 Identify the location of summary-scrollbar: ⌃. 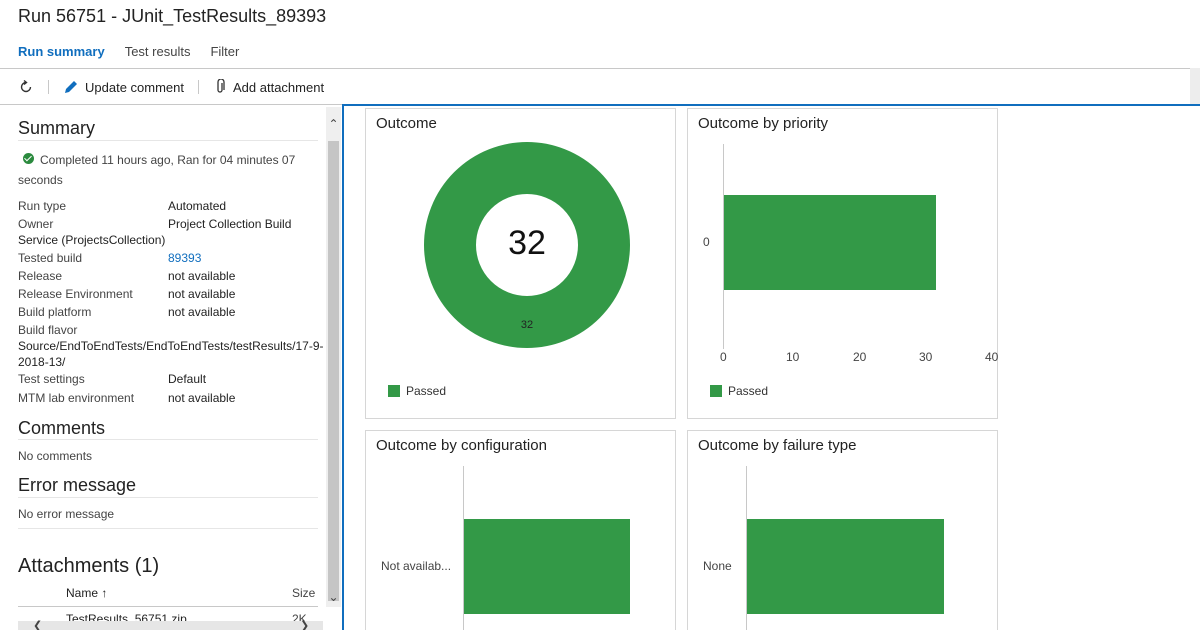
(333, 357).